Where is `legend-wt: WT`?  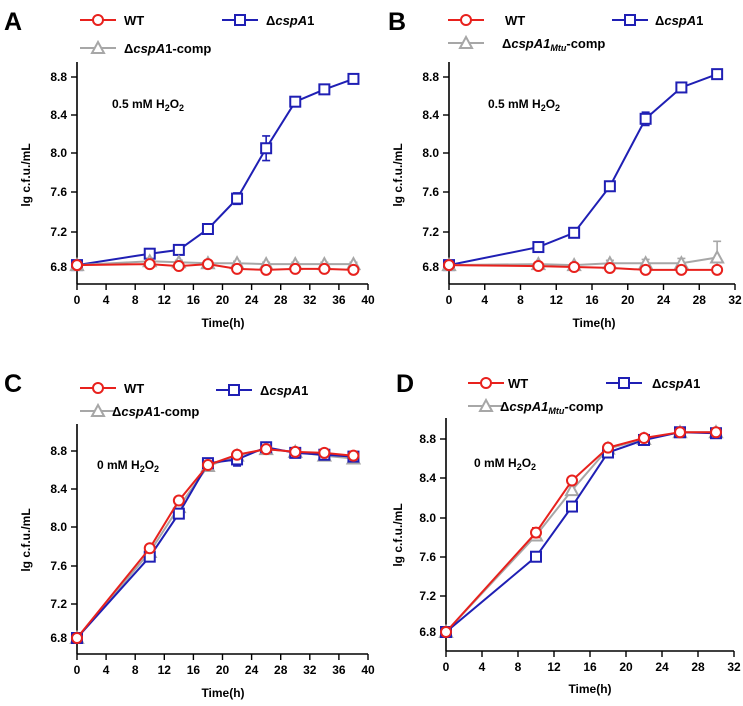
legend-wt: WT is located at coordinates (486, 20).